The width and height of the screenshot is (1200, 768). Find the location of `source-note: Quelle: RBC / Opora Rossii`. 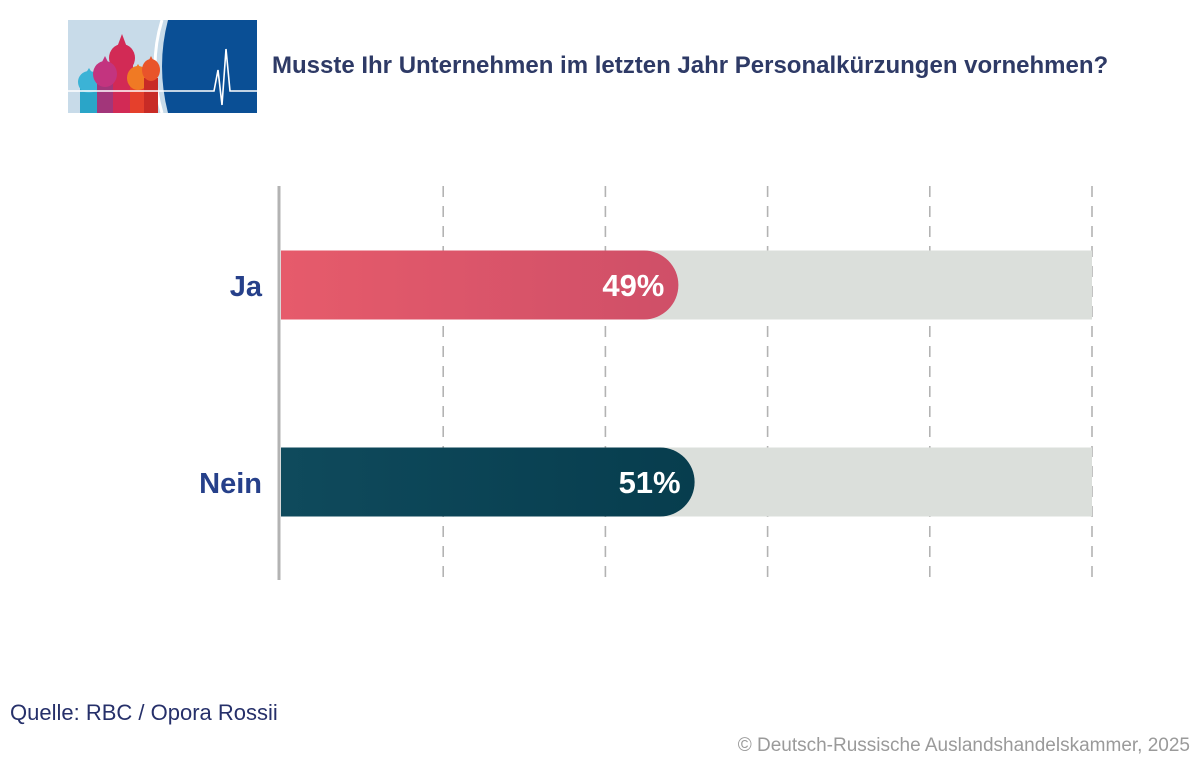

source-note: Quelle: RBC / Opora Rossii is located at coordinates (144, 712).